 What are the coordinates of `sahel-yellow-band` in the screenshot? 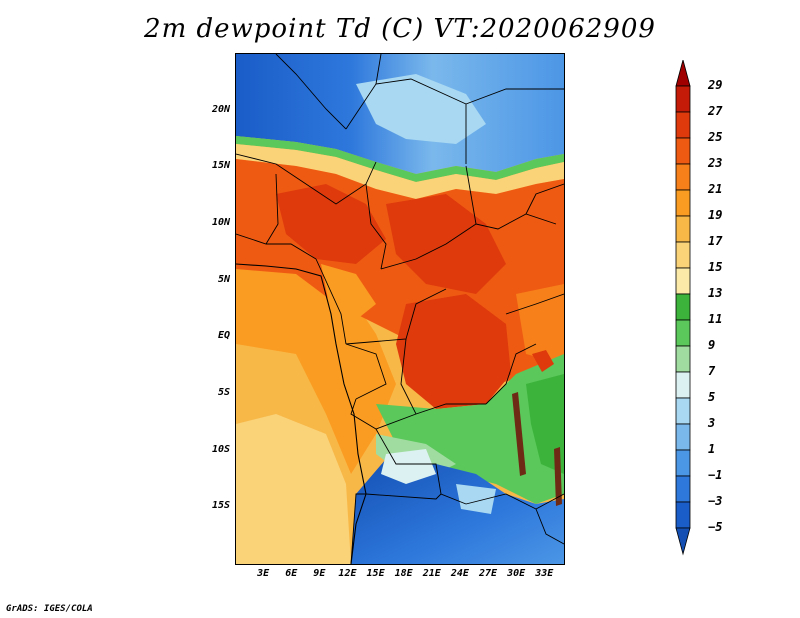 It's located at (400, 171).